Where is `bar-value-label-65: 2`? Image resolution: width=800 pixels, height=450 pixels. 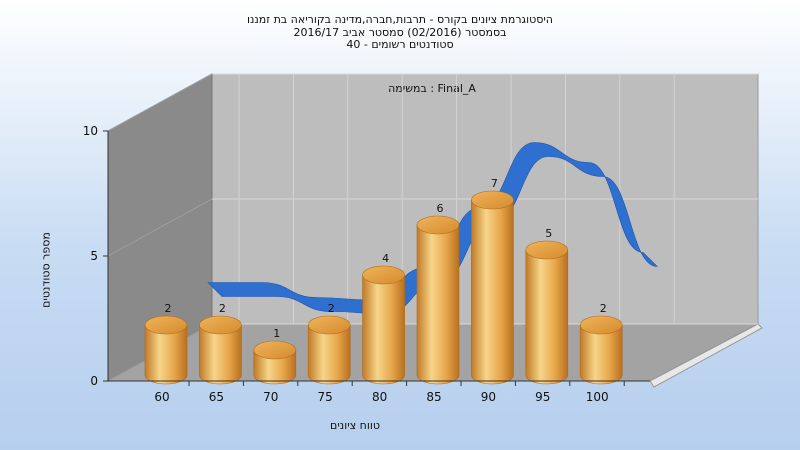
bar-value-label-65: 2 is located at coordinates (222, 308).